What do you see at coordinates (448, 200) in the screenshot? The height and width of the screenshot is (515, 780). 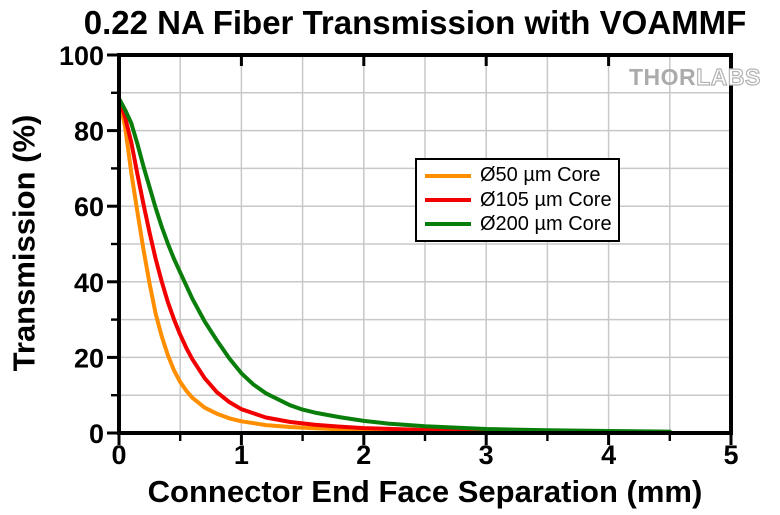 I see `legend-line-swatch-red` at bounding box center [448, 200].